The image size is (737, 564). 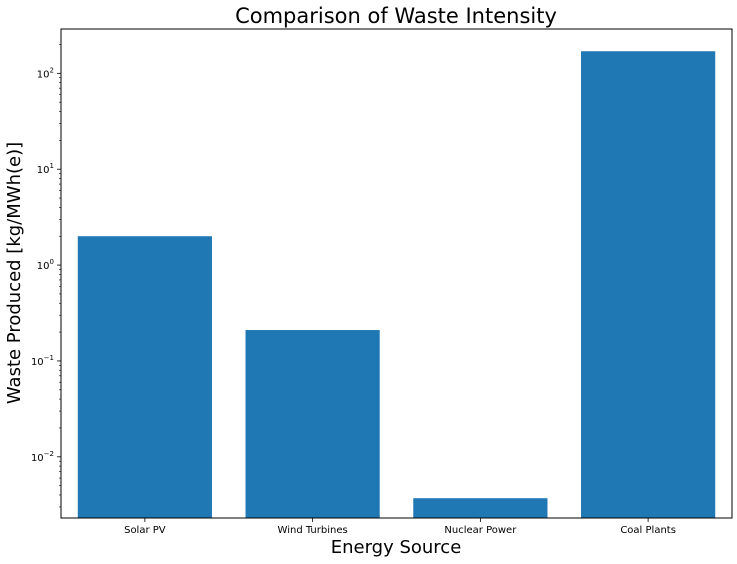 What do you see at coordinates (52, 166) in the screenshot?
I see `y-tick-exponent: 1` at bounding box center [52, 166].